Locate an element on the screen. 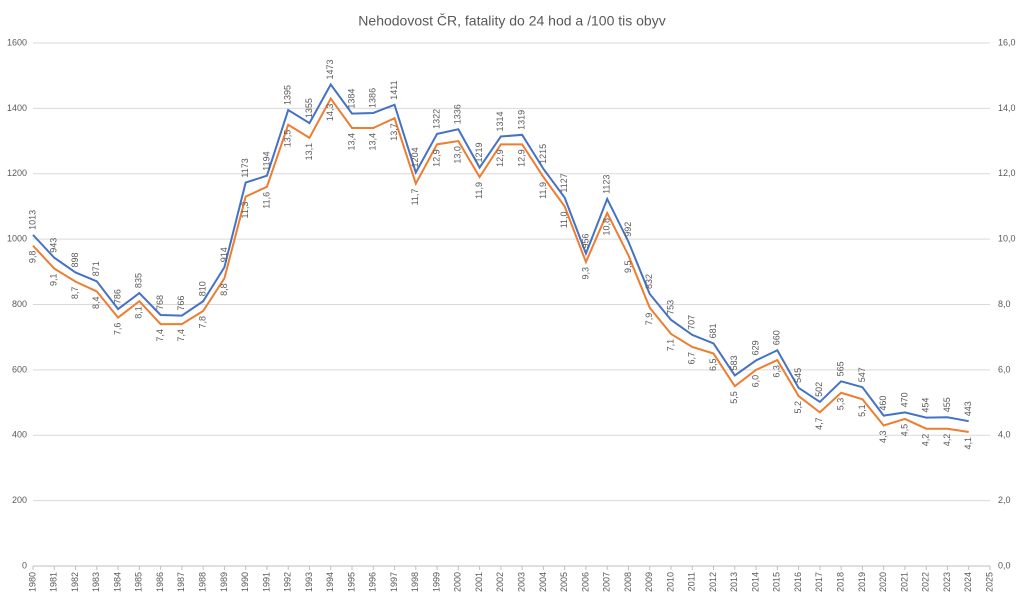  x-tick-label: 1994 is located at coordinates (330, 582).